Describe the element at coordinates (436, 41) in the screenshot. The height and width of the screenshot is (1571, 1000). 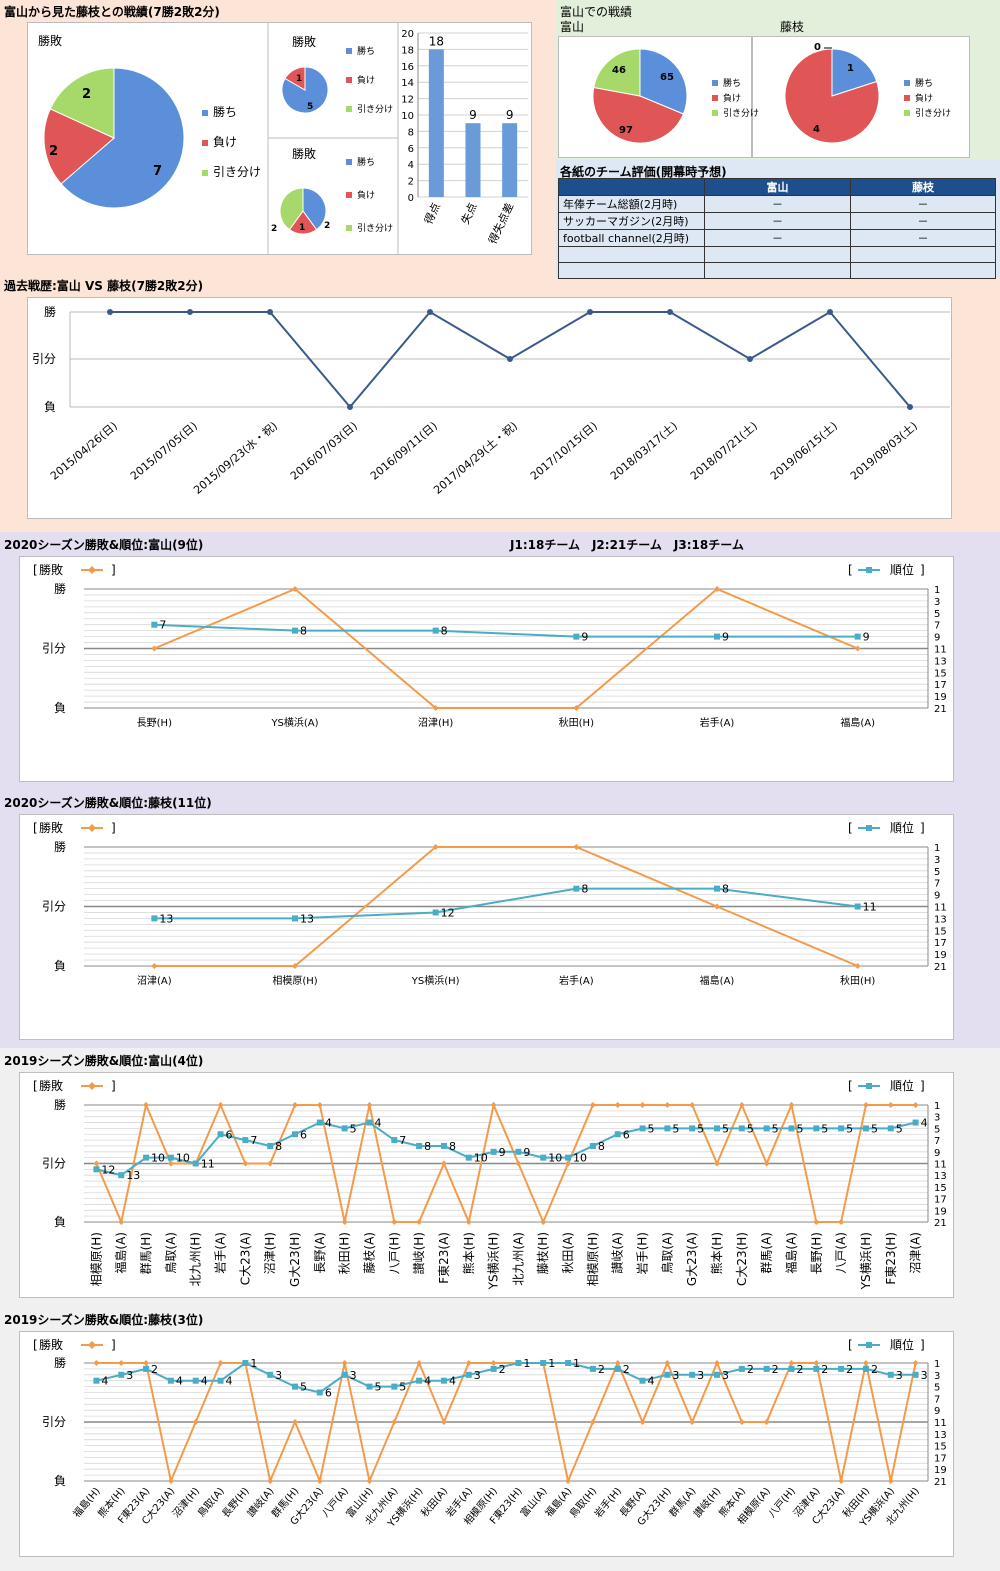
I see `bar-value-label: 18` at that location.